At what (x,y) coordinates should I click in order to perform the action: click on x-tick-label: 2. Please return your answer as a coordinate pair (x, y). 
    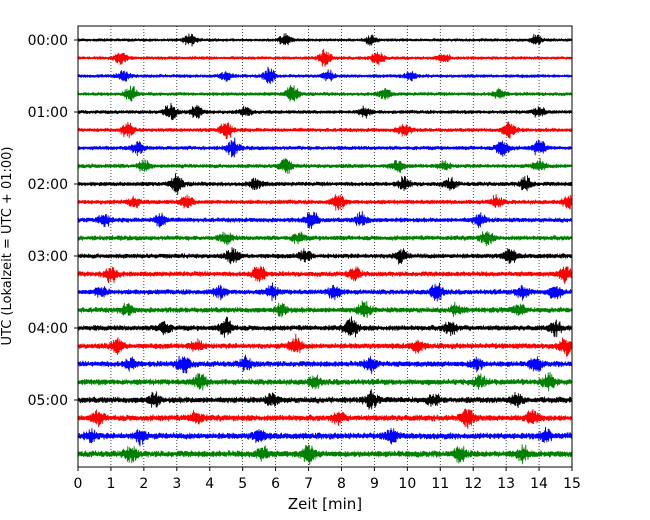
    Looking at the image, I should click on (143, 484).